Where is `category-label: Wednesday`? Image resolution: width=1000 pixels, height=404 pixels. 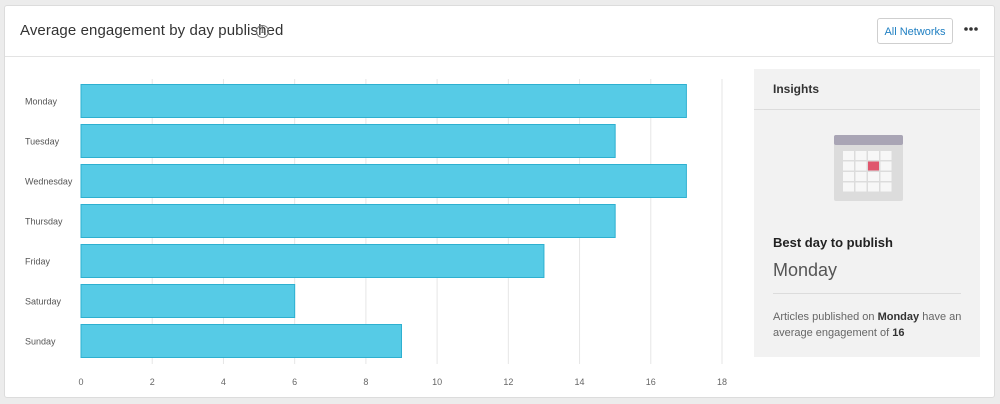 category-label: Wednesday is located at coordinates (49, 182).